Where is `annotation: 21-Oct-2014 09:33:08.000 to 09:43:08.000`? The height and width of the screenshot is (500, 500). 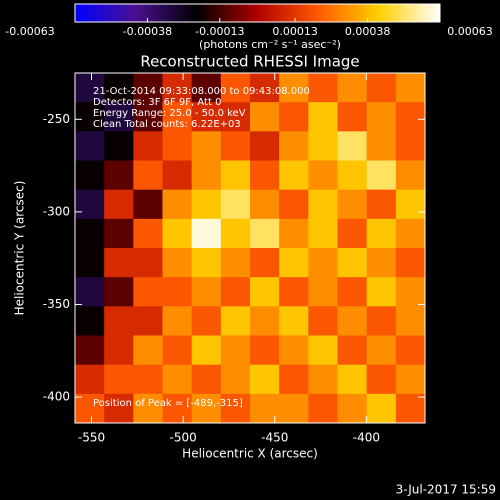 annotation: 21-Oct-2014 09:33:08.000 to 09:43:08.000 is located at coordinates (201, 91).